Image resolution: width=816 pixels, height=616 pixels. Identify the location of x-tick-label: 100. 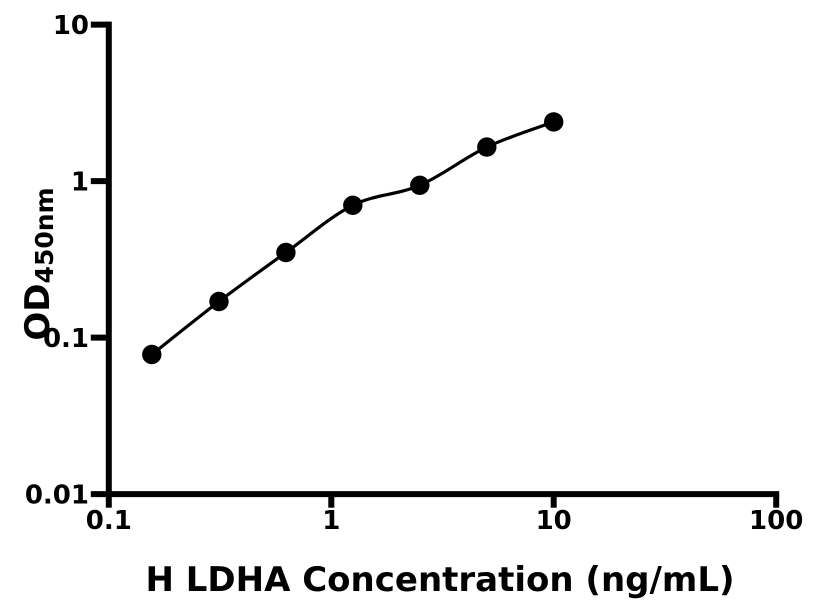
(776, 521).